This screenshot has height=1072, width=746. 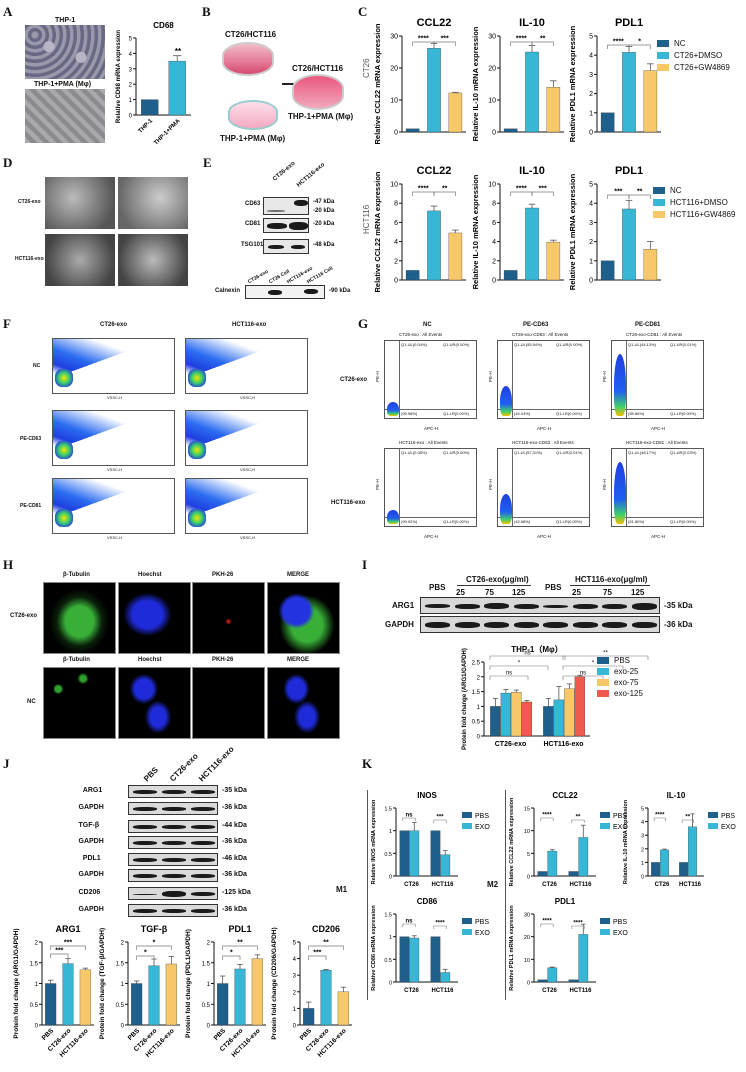 I want to click on i-kda-36: -36 kDa, so click(x=678, y=624).